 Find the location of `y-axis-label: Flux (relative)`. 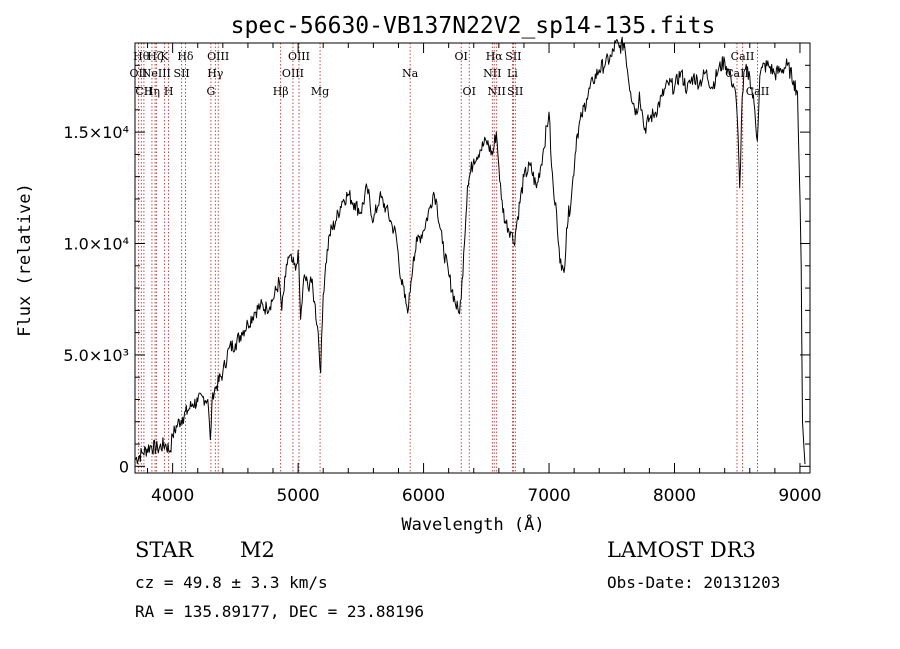

y-axis-label: Flux (relative) is located at coordinates (25, 260).